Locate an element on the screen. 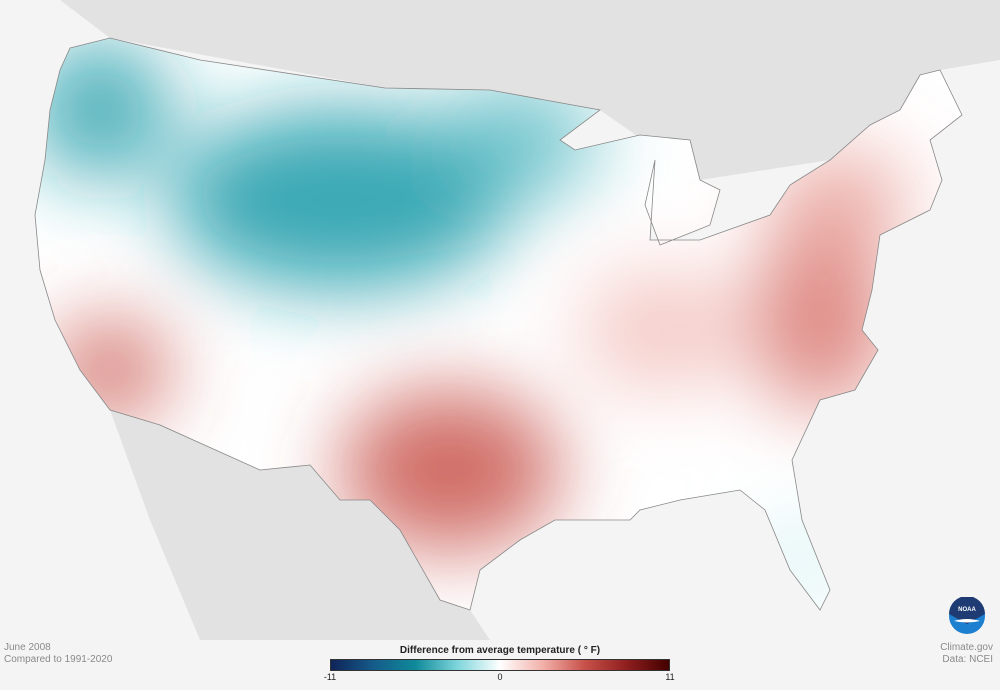 This screenshot has width=1000, height=690. legend-min: -11 is located at coordinates (330, 677).